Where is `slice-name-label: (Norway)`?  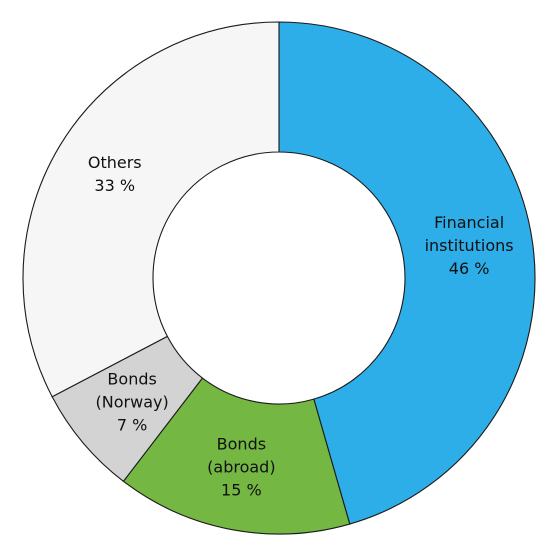 slice-name-label: (Norway) is located at coordinates (132, 402).